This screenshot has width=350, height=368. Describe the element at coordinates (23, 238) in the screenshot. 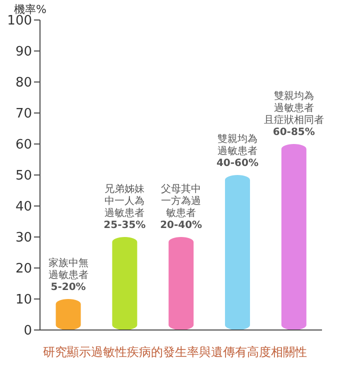

I see `y-tick-label: 30` at that location.